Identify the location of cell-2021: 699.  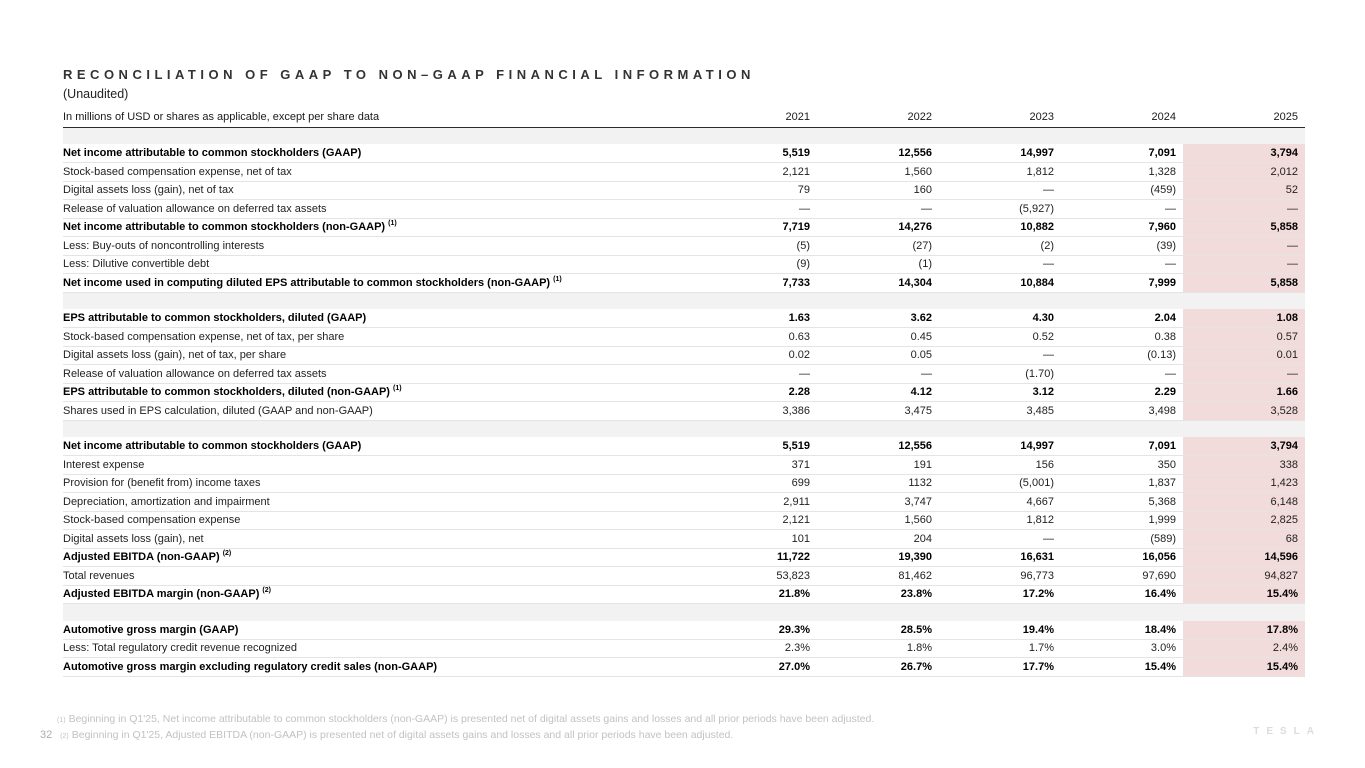
(756, 483).